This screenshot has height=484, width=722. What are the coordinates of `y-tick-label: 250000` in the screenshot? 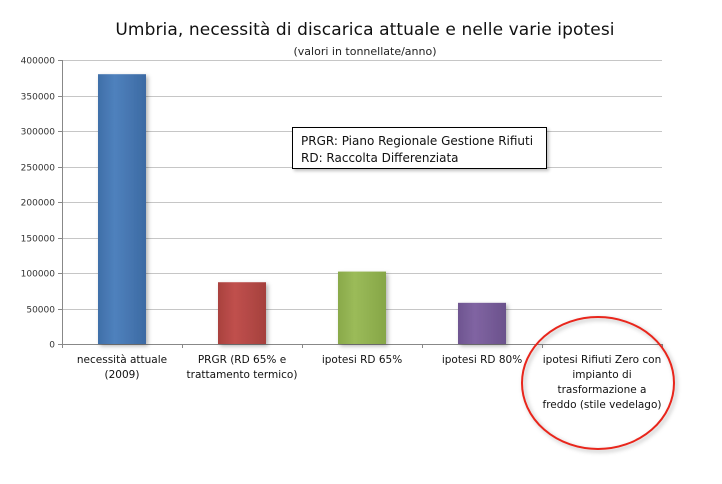 It's located at (38, 169).